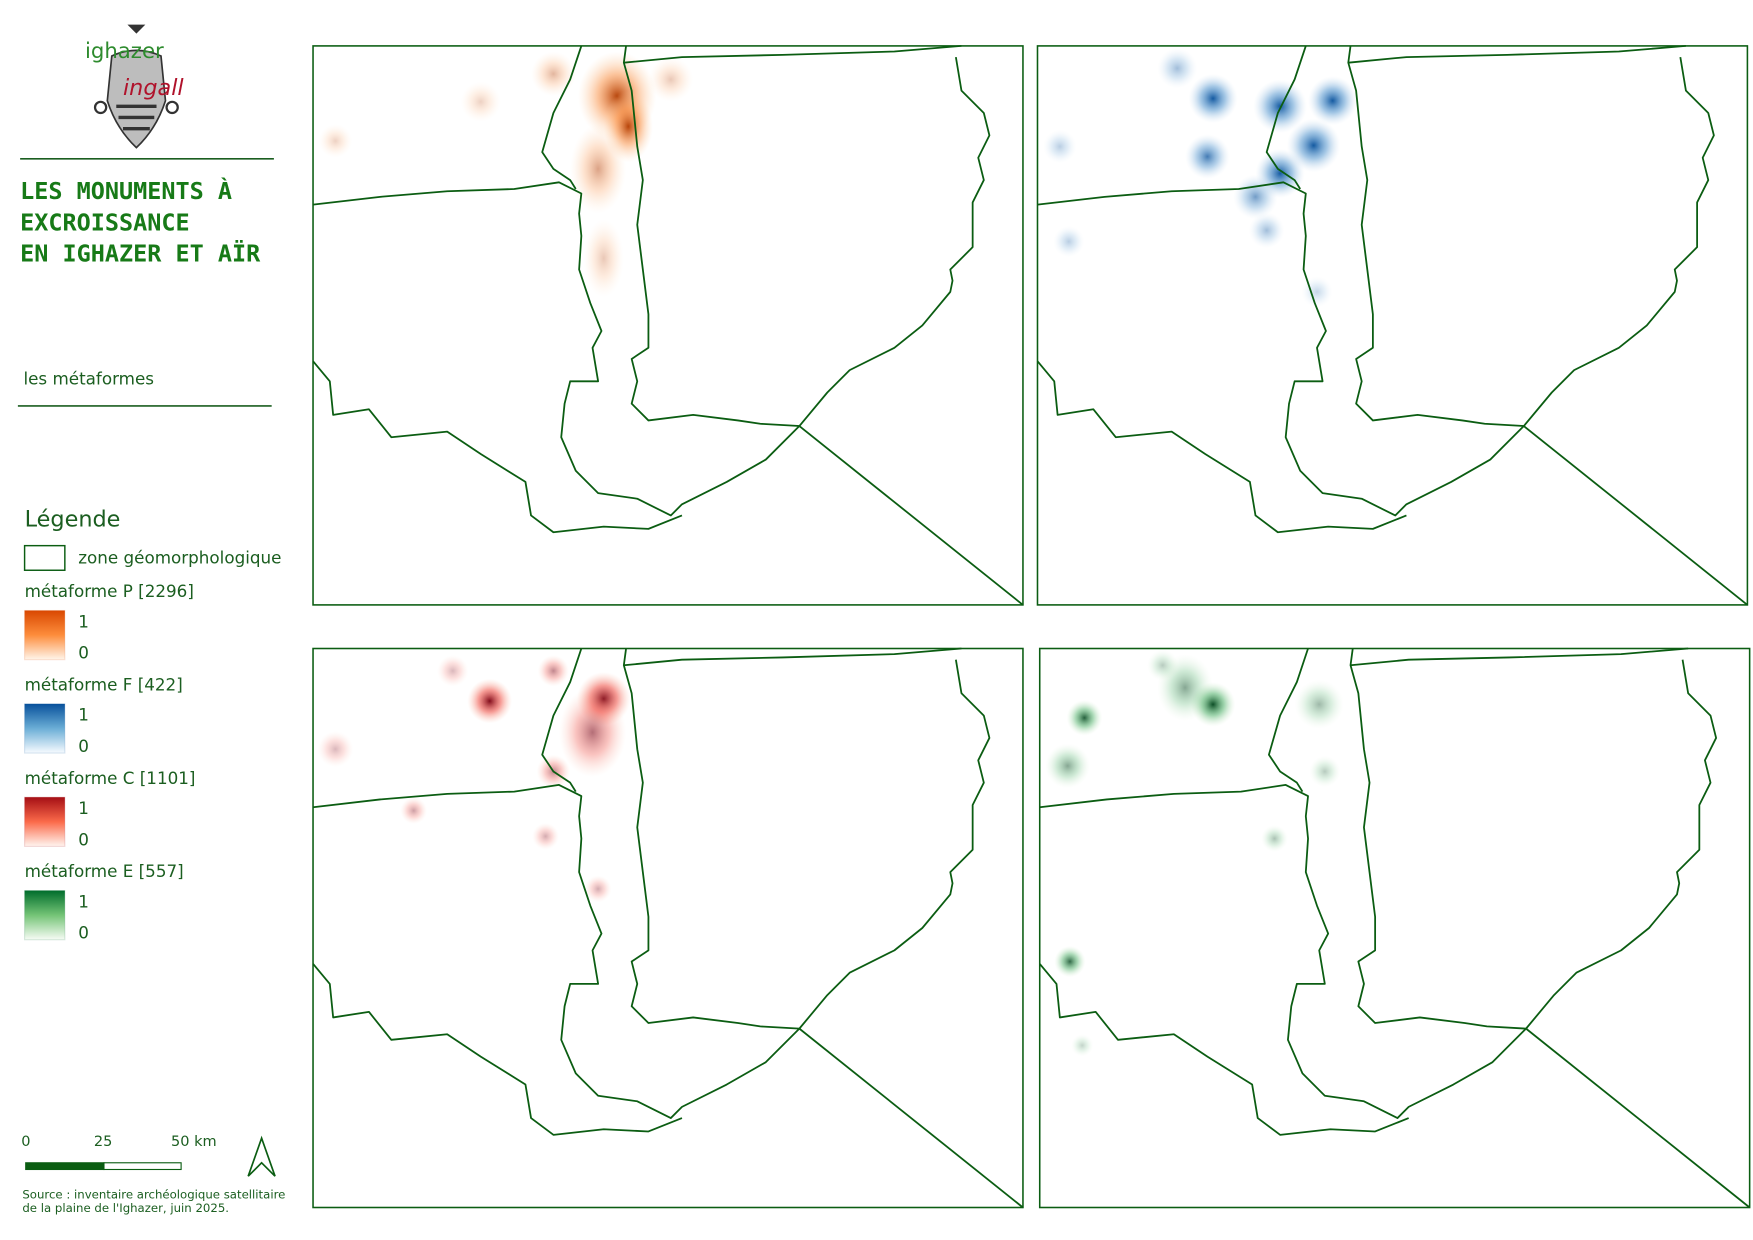  What do you see at coordinates (125, 1208) in the screenshot?
I see `source: de la plaine de l'Ighazer, juin 2025.` at bounding box center [125, 1208].